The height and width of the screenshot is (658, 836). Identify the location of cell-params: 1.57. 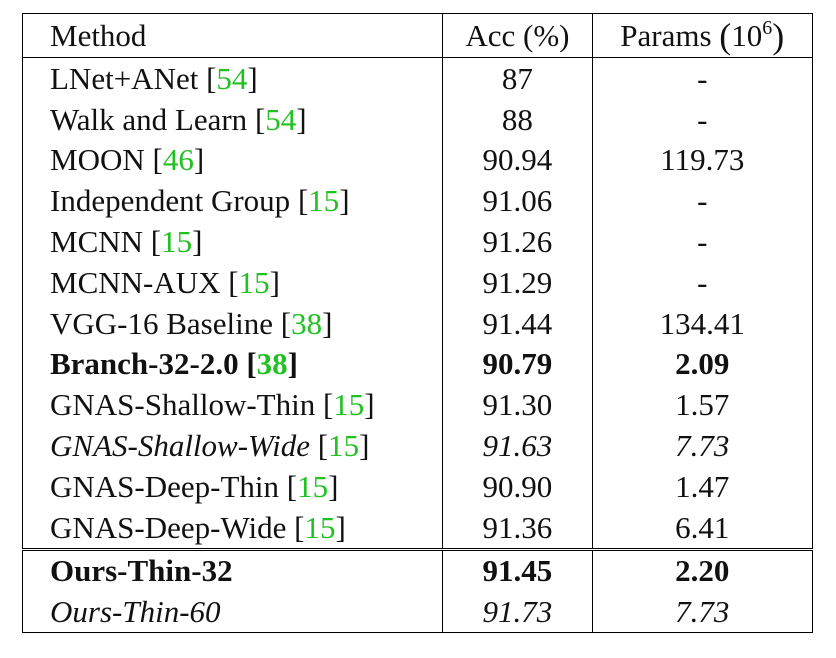
(702, 405).